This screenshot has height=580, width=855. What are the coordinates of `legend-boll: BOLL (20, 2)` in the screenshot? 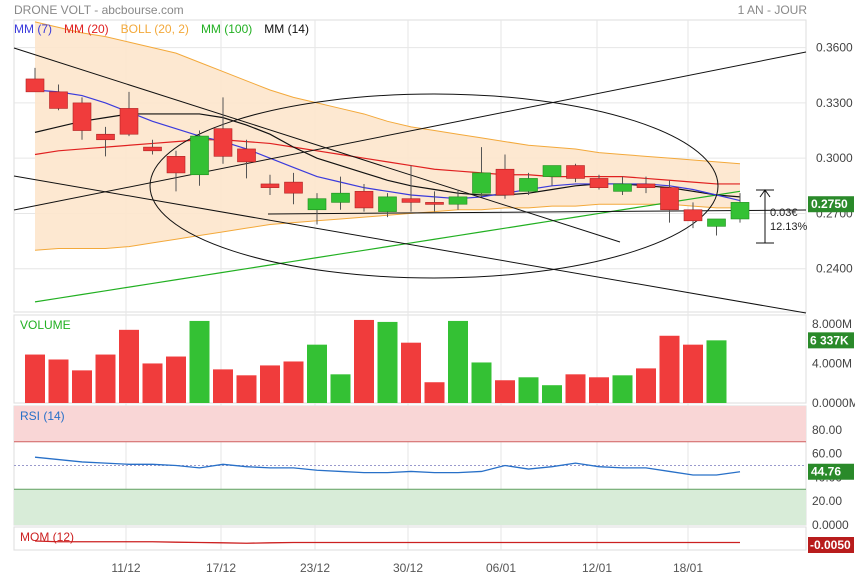 It's located at (154, 29).